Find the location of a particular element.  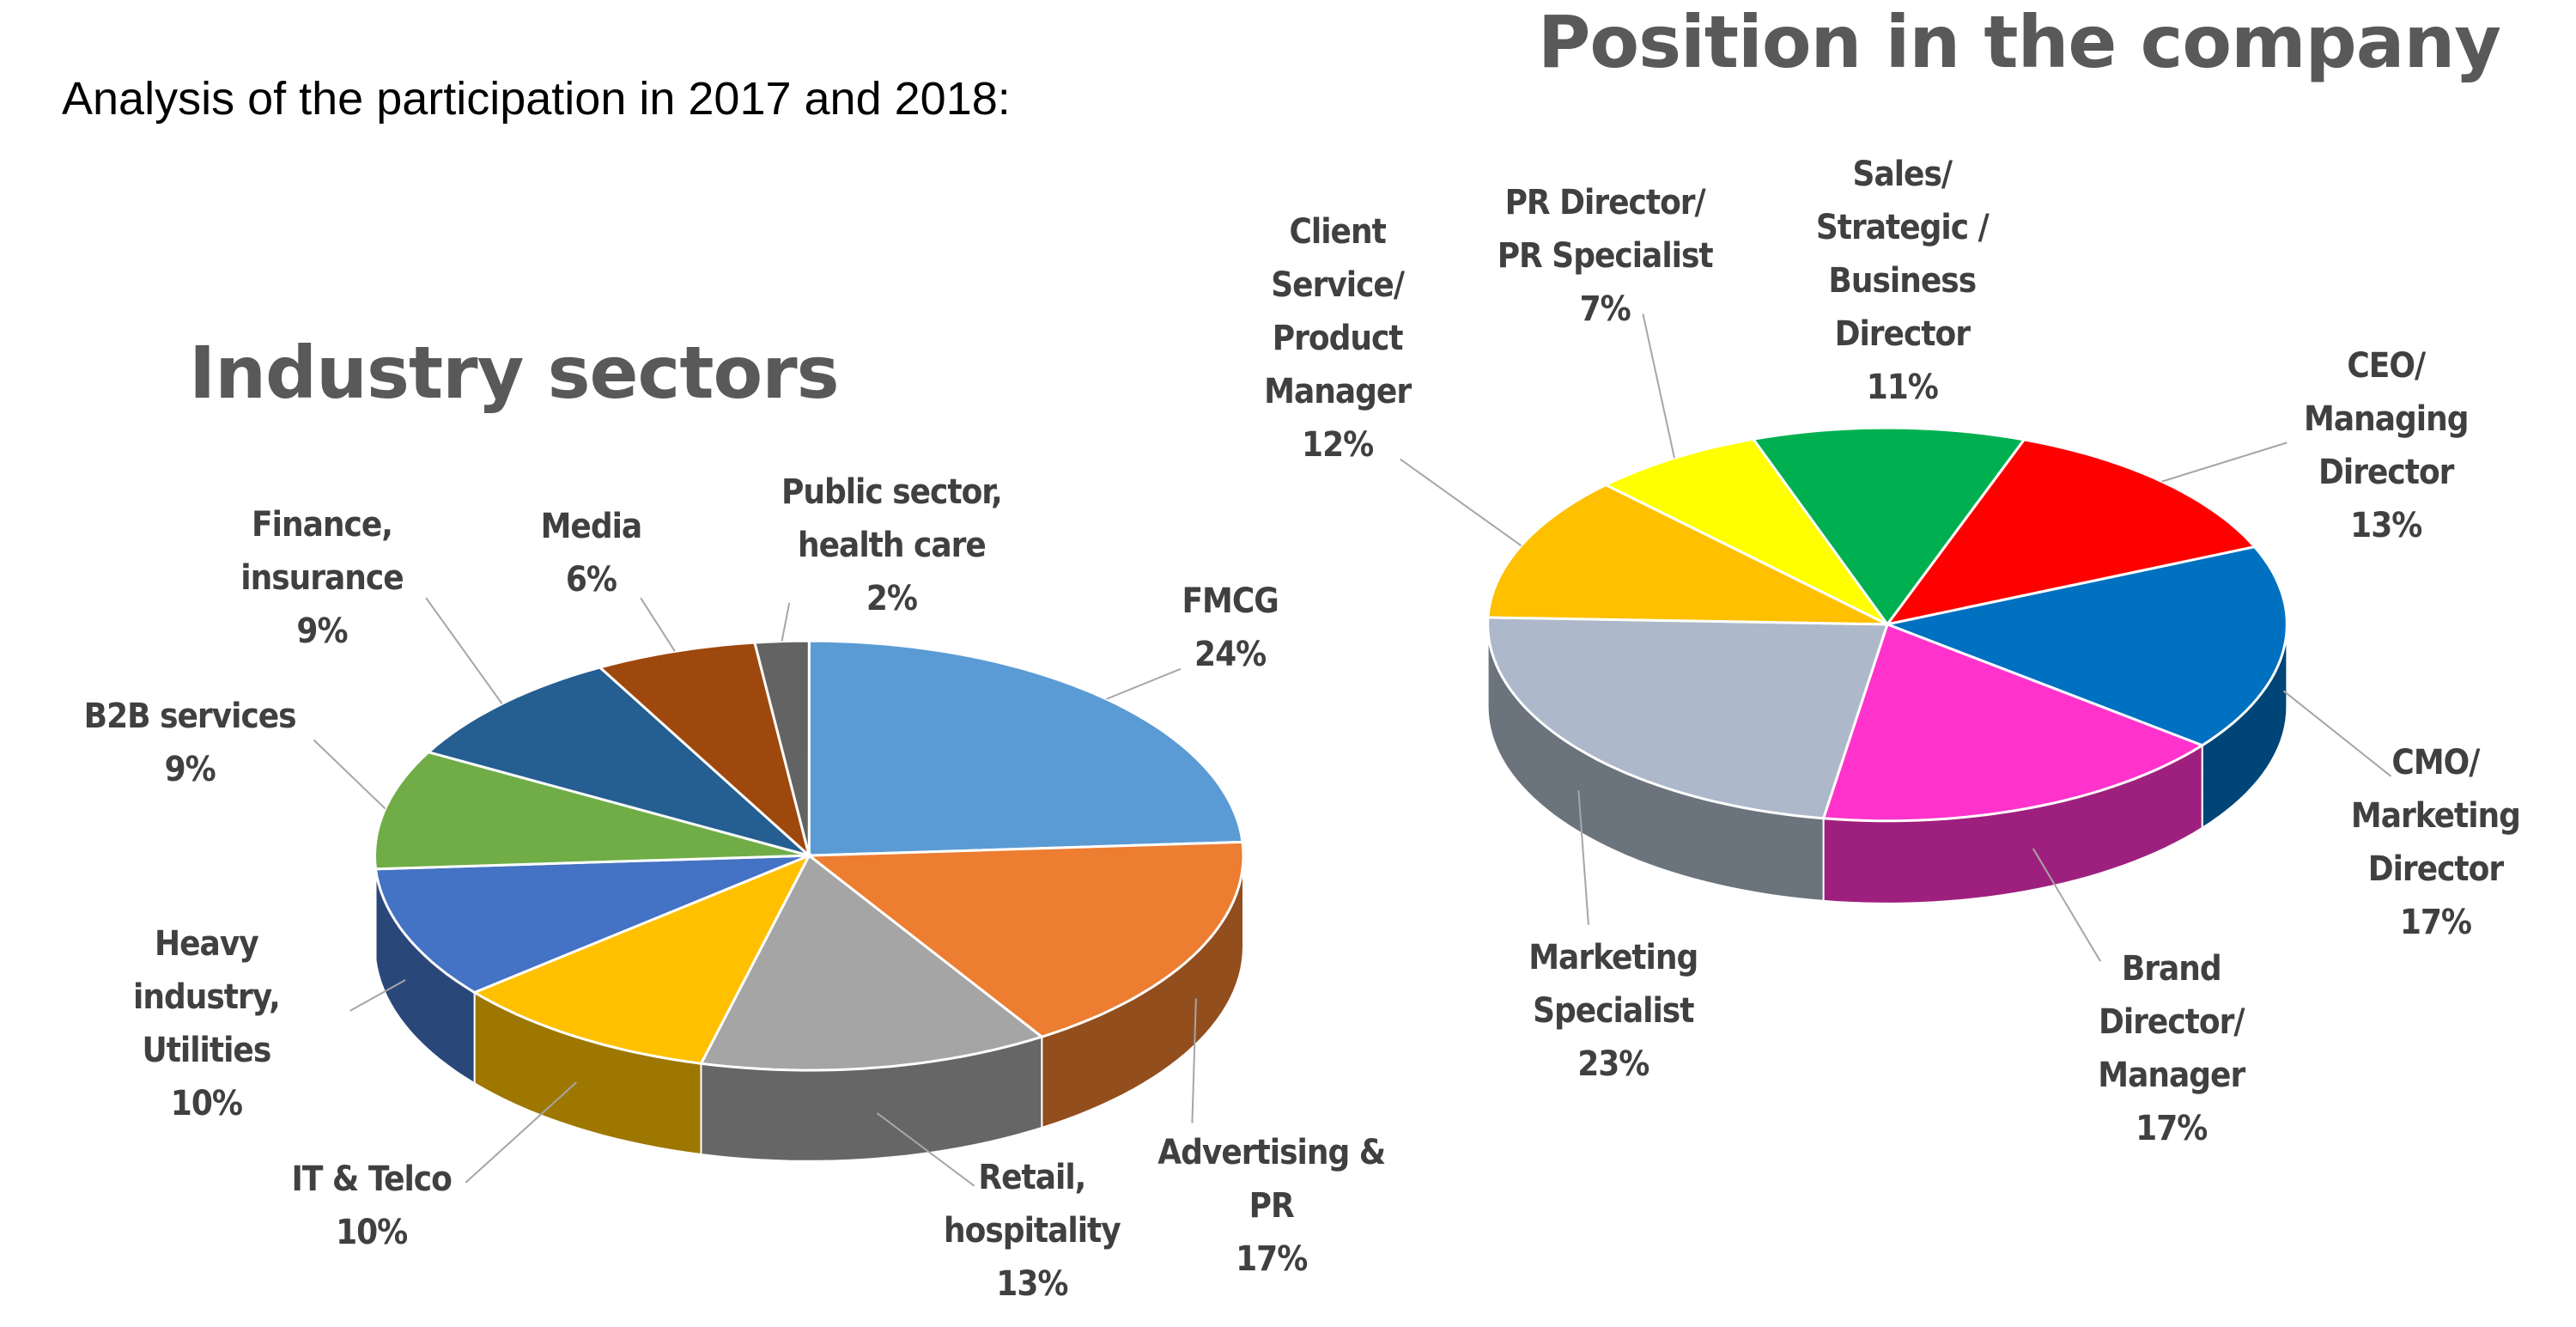

data-label: Marketing Specialist 23% is located at coordinates (1613, 1011).